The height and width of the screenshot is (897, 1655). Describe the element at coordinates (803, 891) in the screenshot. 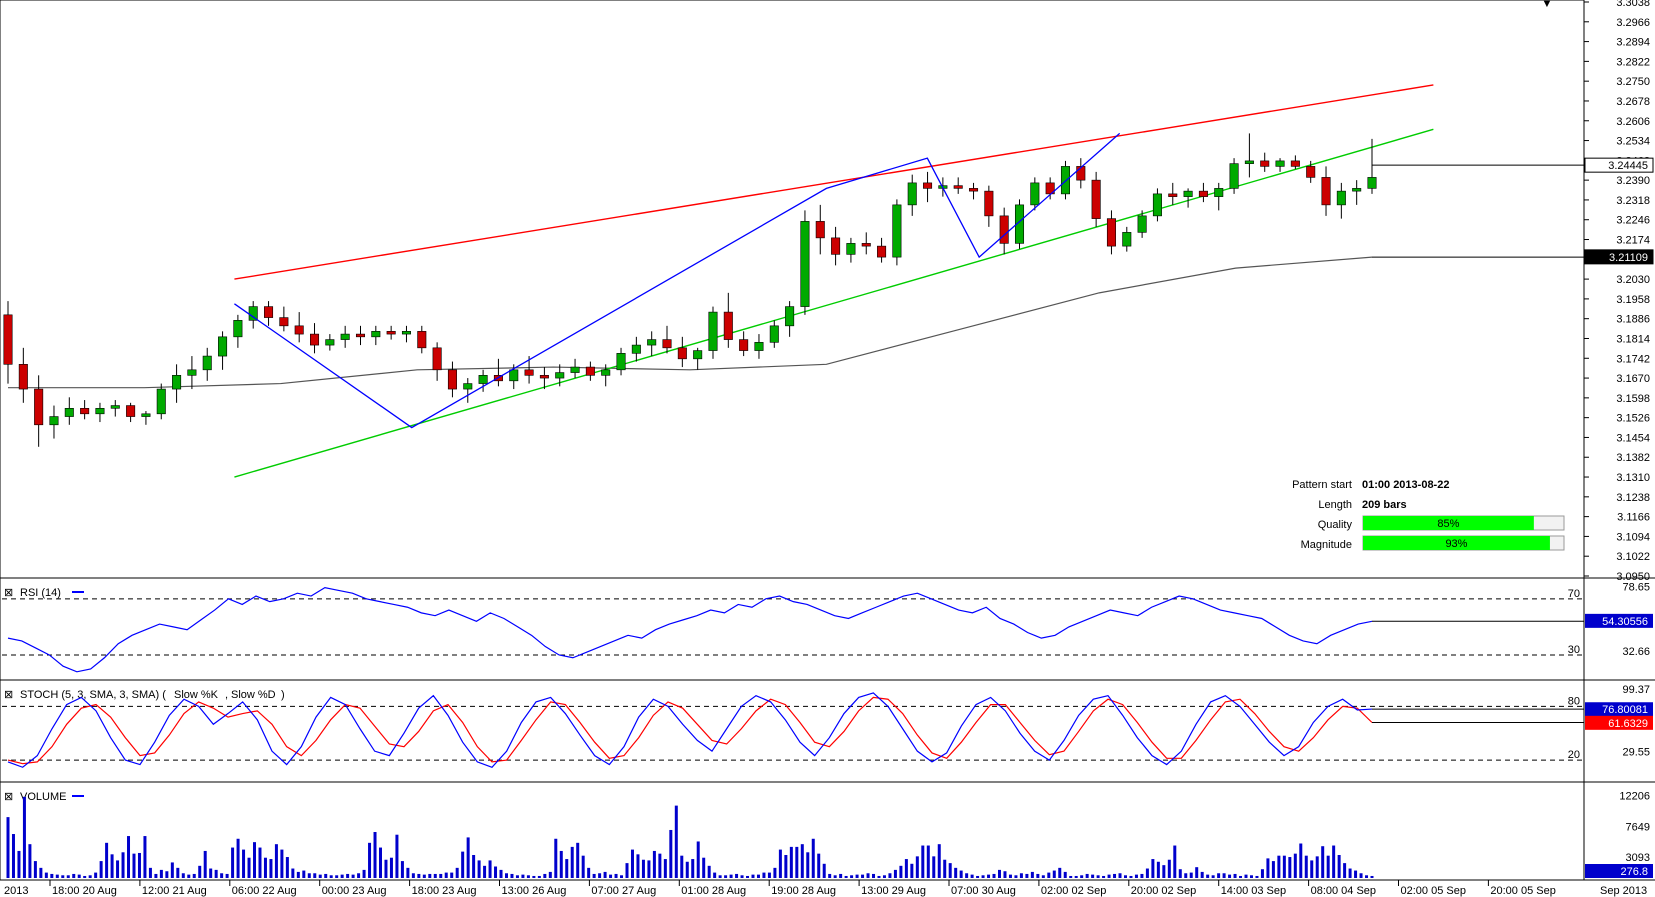

I see `time-axis-label: 19:00 28 Aug` at that location.